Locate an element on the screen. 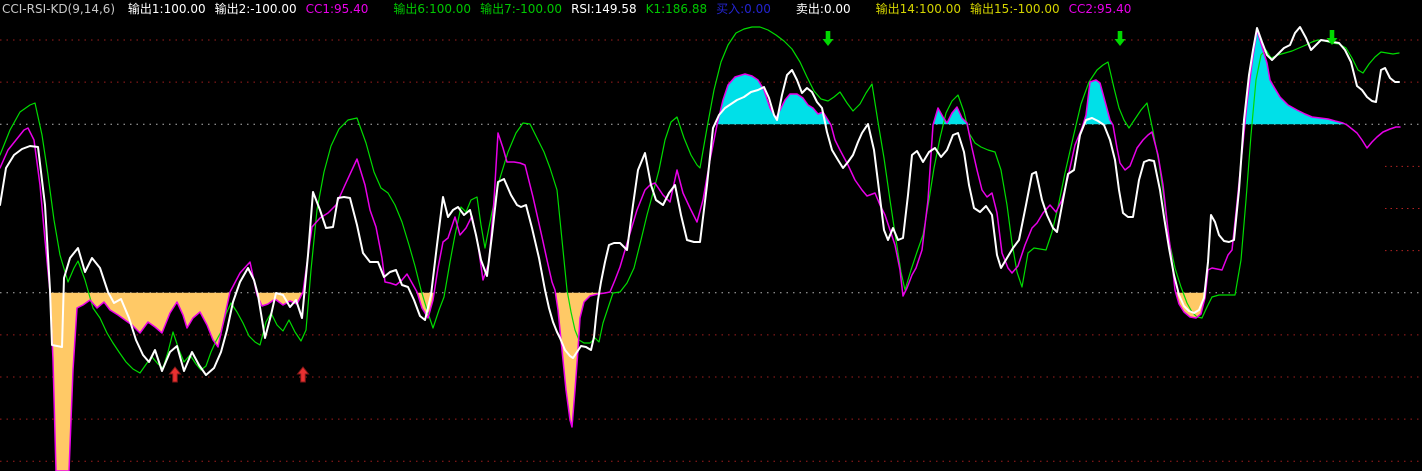  indicator-field: 输出15:-100.00 is located at coordinates (1014, 9).